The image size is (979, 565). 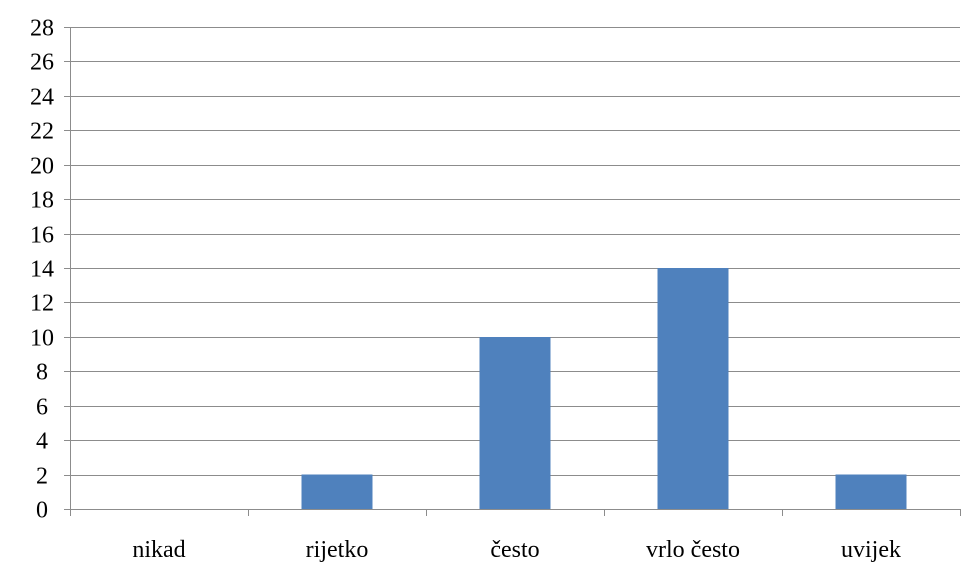 What do you see at coordinates (42, 63) in the screenshot?
I see `y-tick-label-26: 26` at bounding box center [42, 63].